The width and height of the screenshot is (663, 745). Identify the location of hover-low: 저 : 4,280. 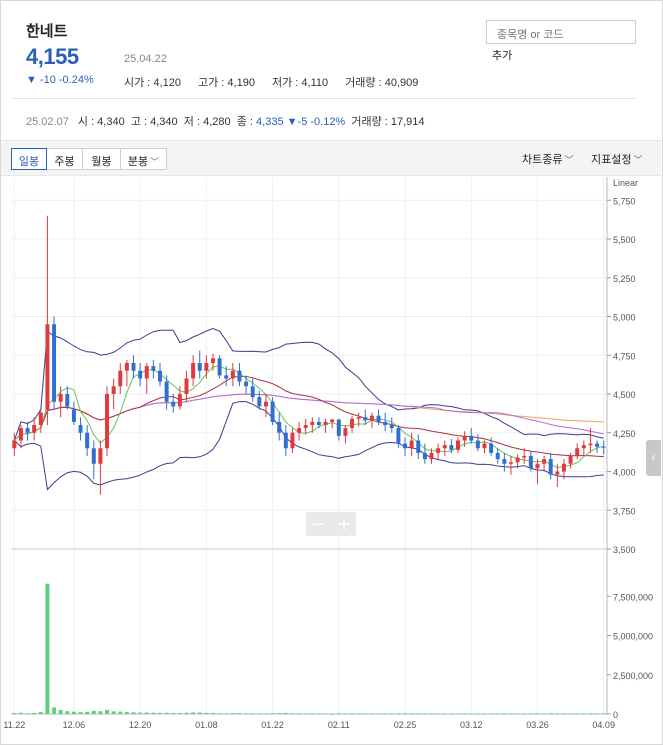
(207, 122).